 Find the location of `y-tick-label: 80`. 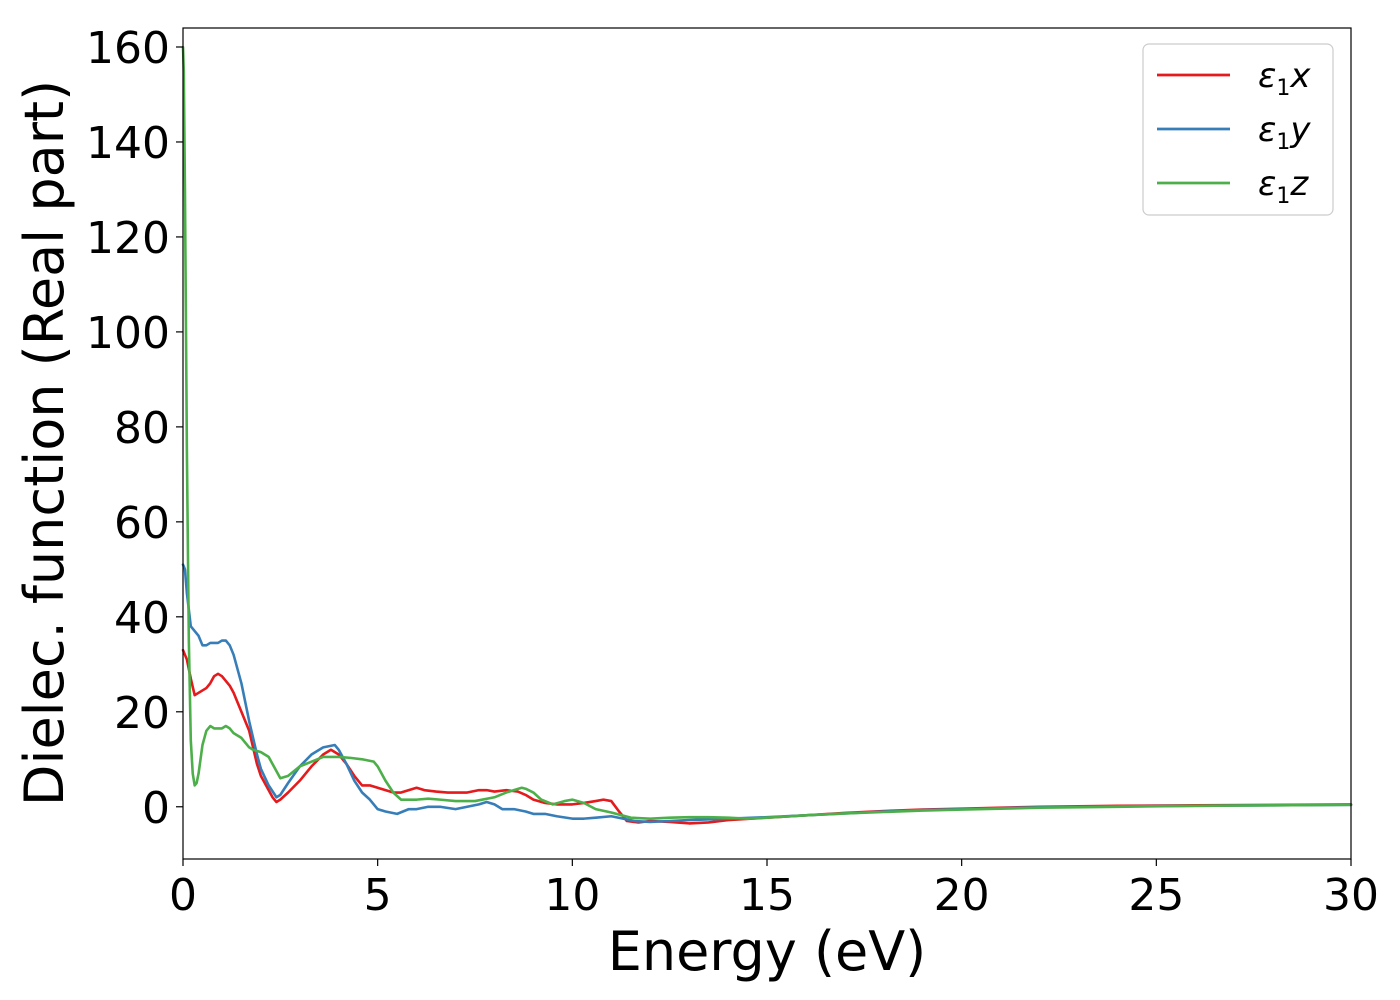

y-tick-label: 80 is located at coordinates (142, 428).